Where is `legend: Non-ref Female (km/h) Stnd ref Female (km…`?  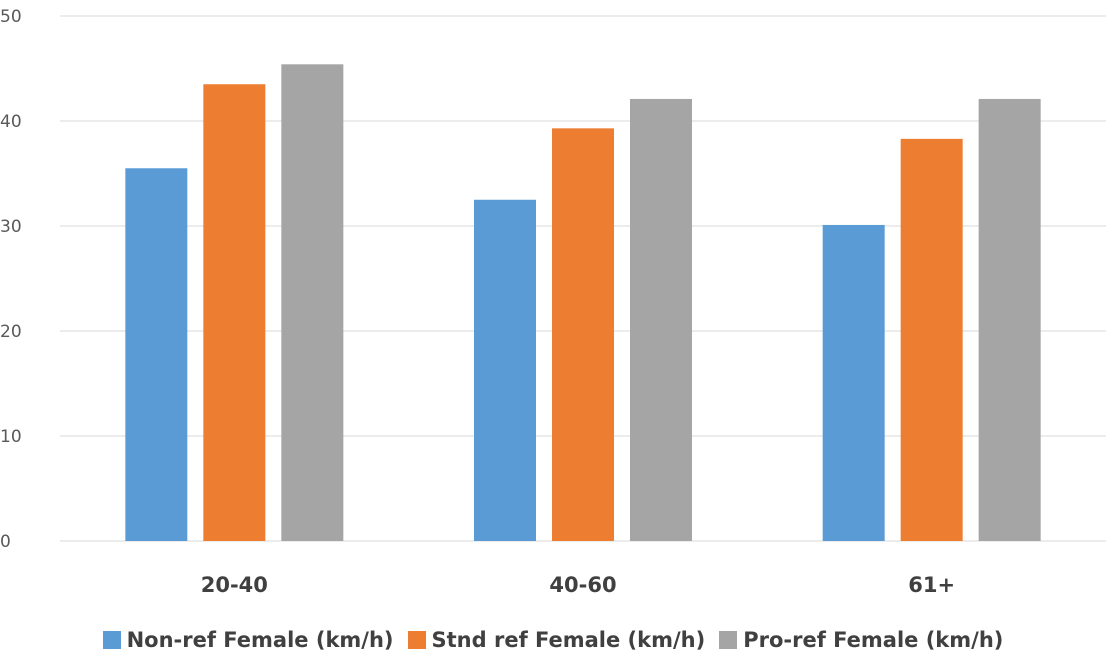 legend: Non-ref Female (km/h) Stnd ref Female (km… is located at coordinates (553, 640).